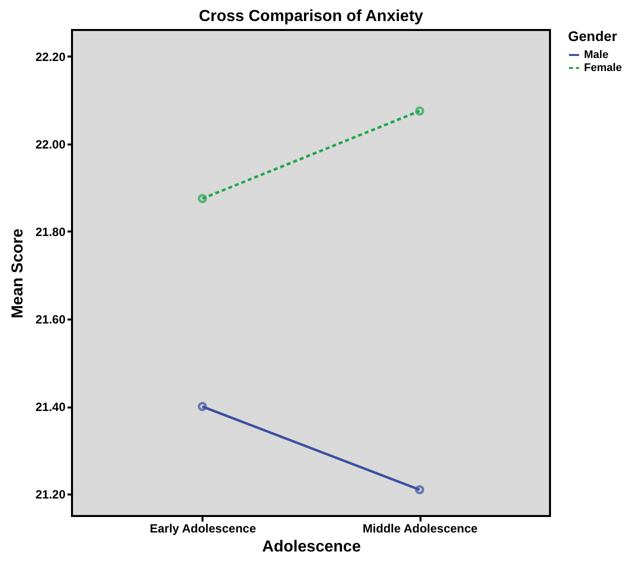  What do you see at coordinates (50, 231) in the screenshot?
I see `y-tick-label: 21.80` at bounding box center [50, 231].